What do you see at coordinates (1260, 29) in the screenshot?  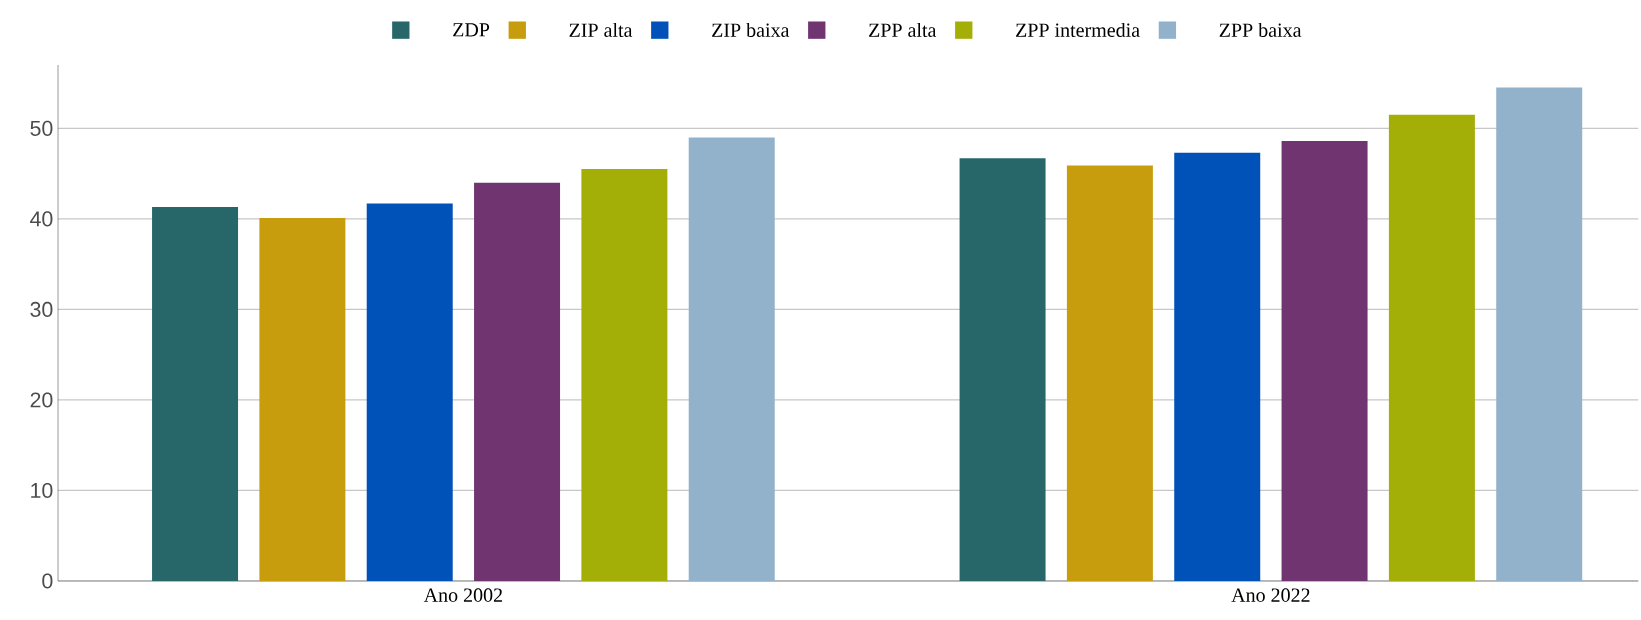 I see `legend-label: ZPP baixa` at bounding box center [1260, 29].